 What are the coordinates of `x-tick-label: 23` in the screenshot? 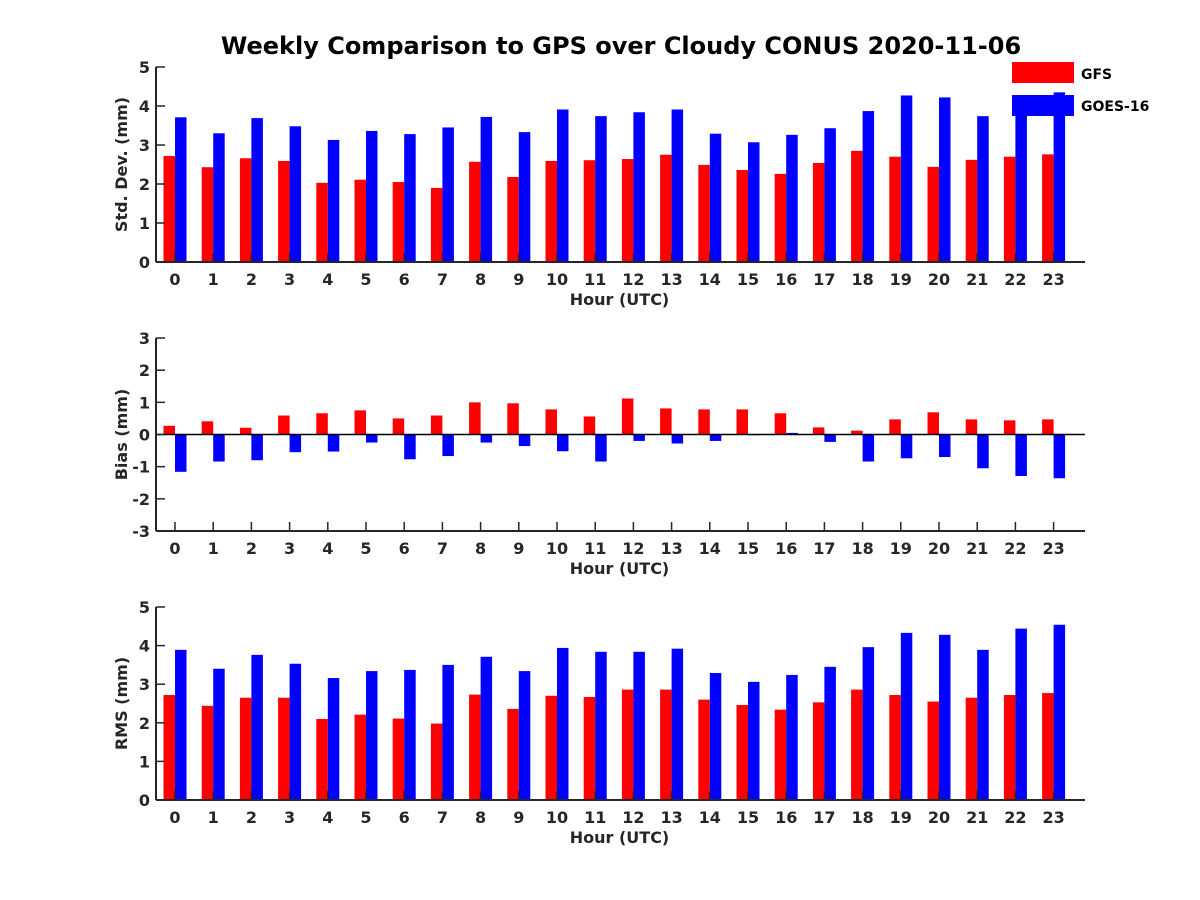 It's located at (1053, 817).